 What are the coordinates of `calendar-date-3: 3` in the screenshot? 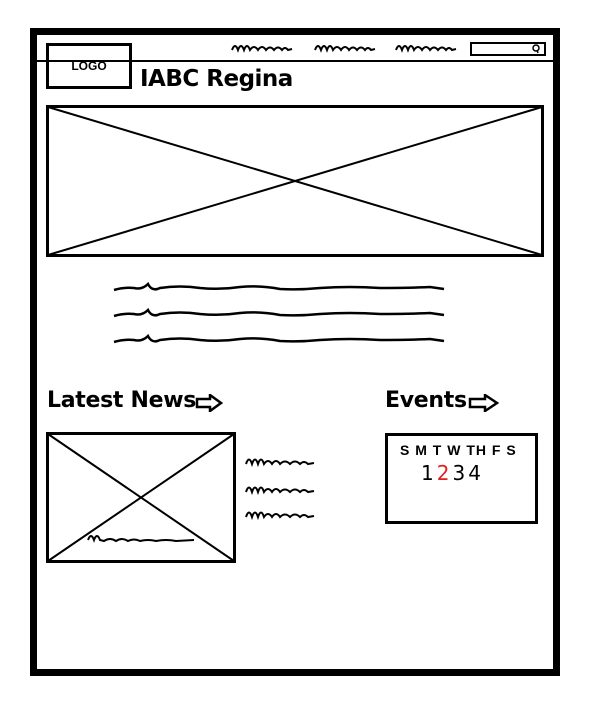 It's located at (459, 473).